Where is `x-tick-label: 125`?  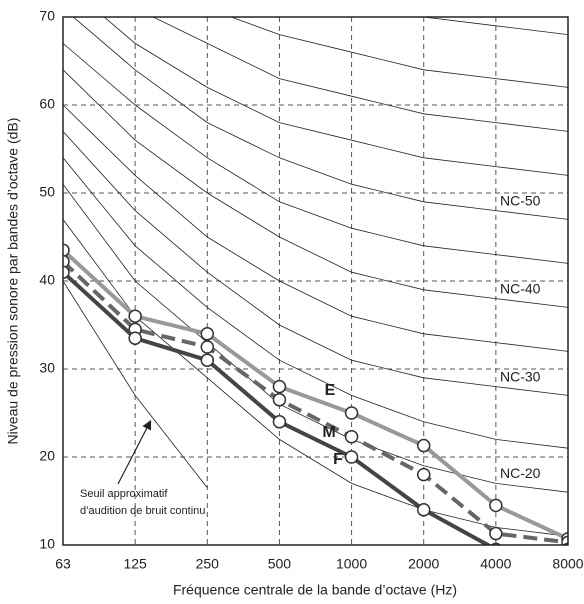
x-tick-label: 125 is located at coordinates (135, 564).